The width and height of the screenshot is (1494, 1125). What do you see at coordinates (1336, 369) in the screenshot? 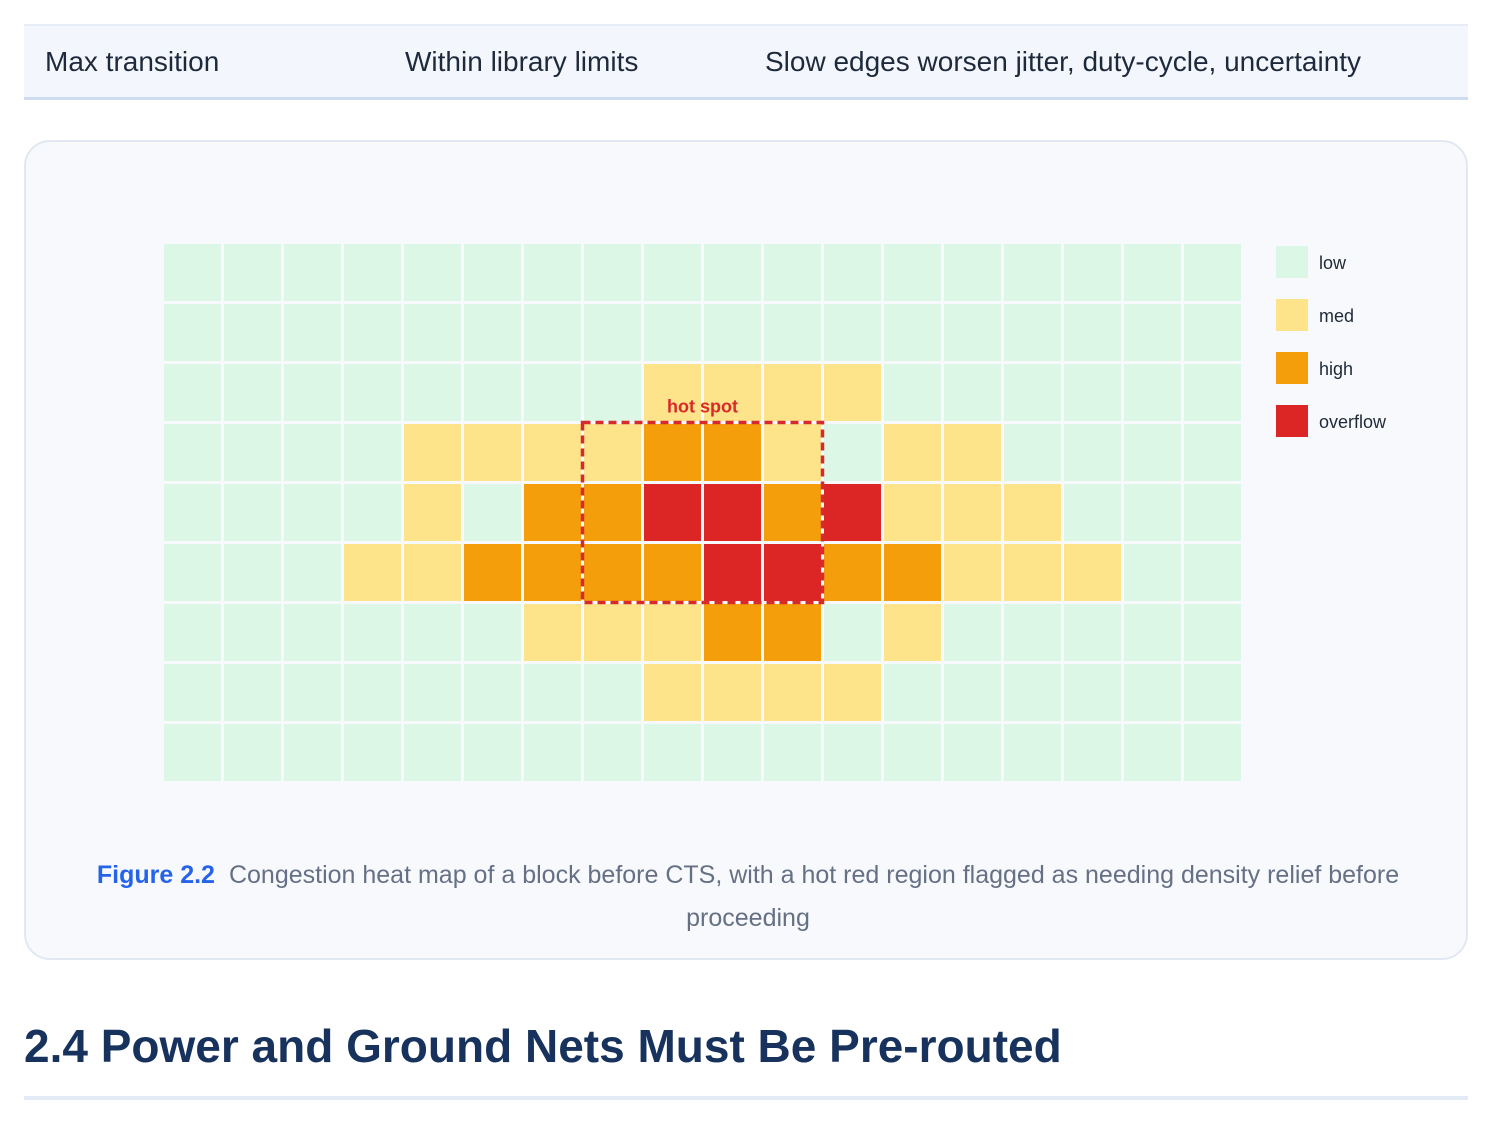
I see `legend-label-high: high` at bounding box center [1336, 369].